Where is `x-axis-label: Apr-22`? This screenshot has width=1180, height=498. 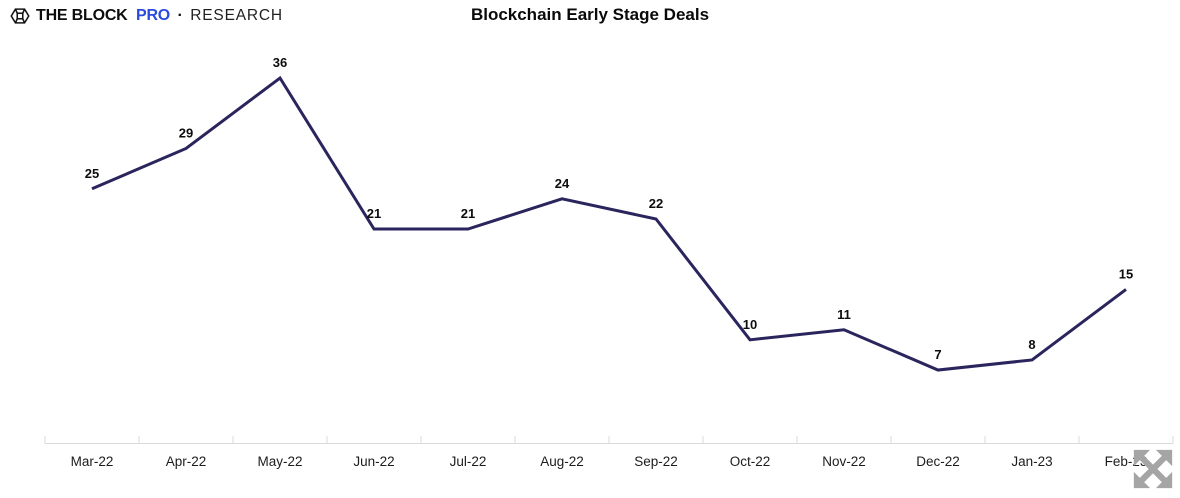
x-axis-label: Apr-22 is located at coordinates (186, 461).